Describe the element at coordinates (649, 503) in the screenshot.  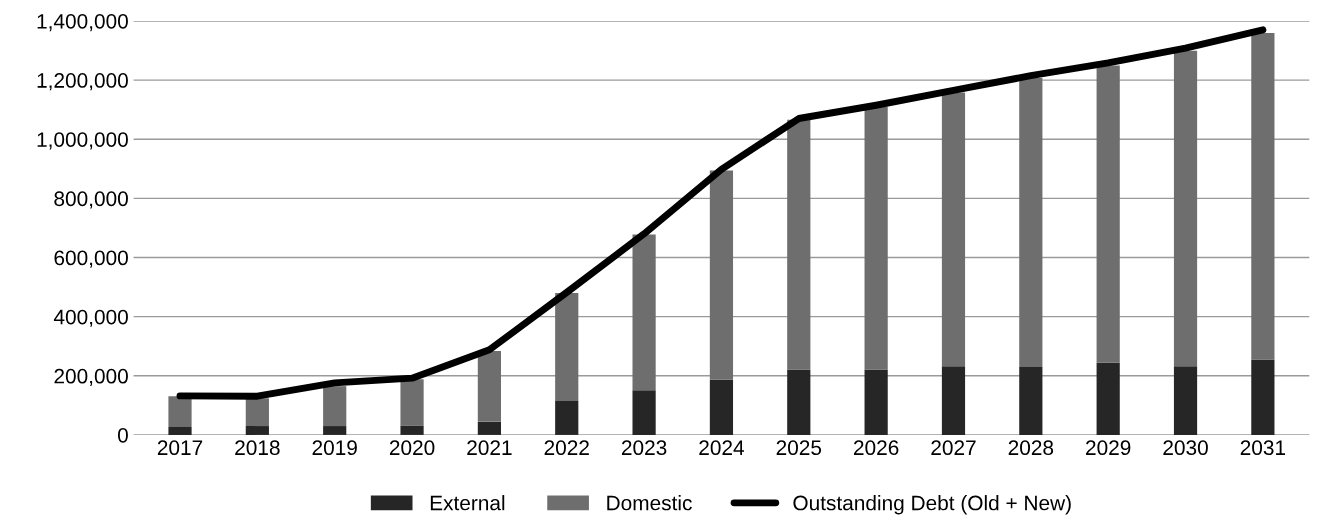
I see `legend-label: Domestic` at that location.